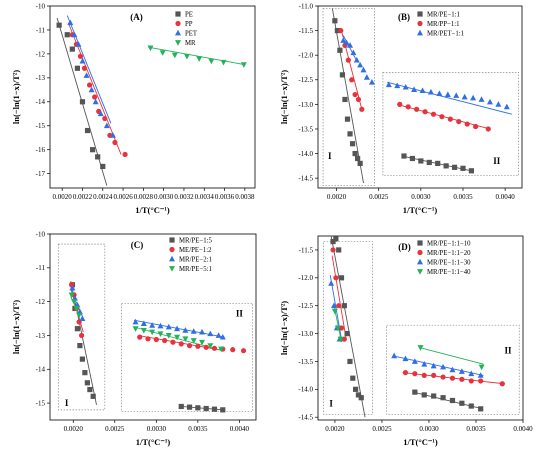  What do you see at coordinates (506, 197) in the screenshot?
I see `x-tick-label: 0.0040` at bounding box center [506, 197].